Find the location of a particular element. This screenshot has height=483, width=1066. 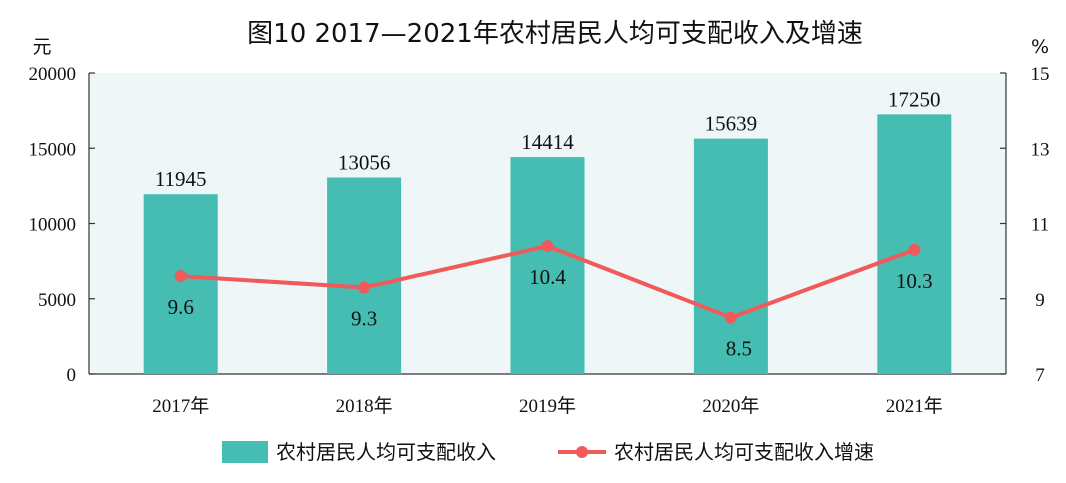

line-value-label: 9.6 is located at coordinates (181, 307).